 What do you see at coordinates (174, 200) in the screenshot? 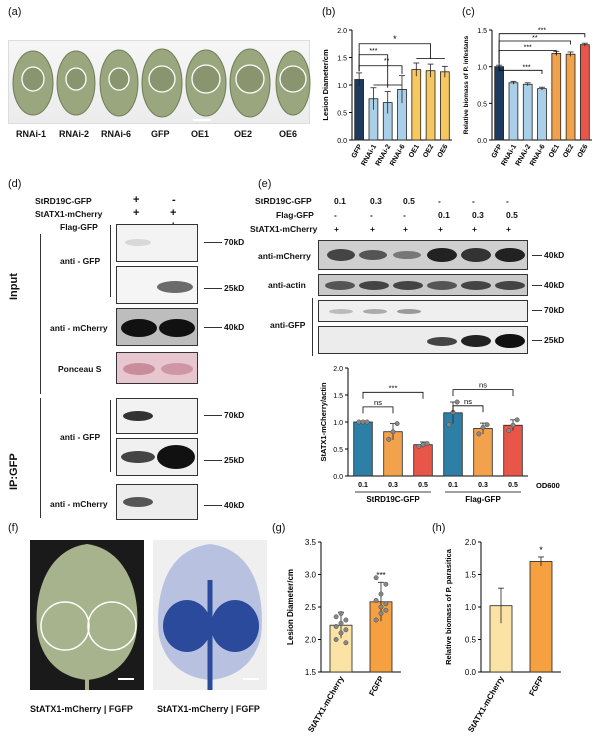
I see `d-mark-1-2: -` at bounding box center [174, 200].